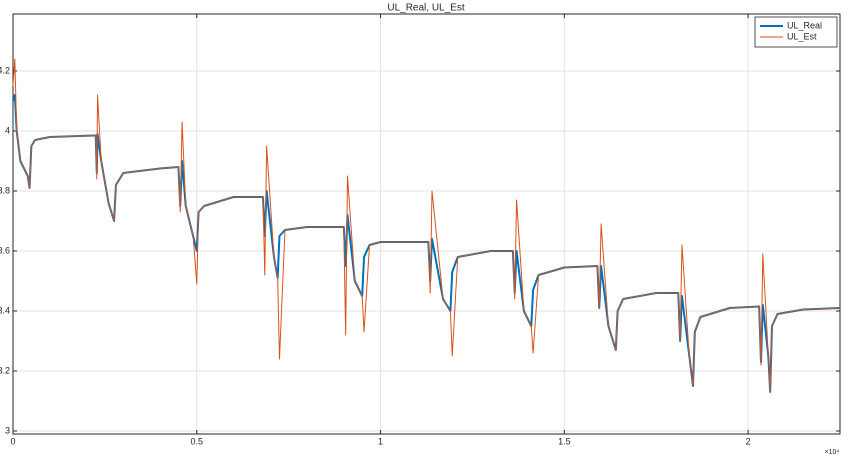 The height and width of the screenshot is (460, 851). Describe the element at coordinates (380, 441) in the screenshot. I see `x-tick-label: 1` at that location.